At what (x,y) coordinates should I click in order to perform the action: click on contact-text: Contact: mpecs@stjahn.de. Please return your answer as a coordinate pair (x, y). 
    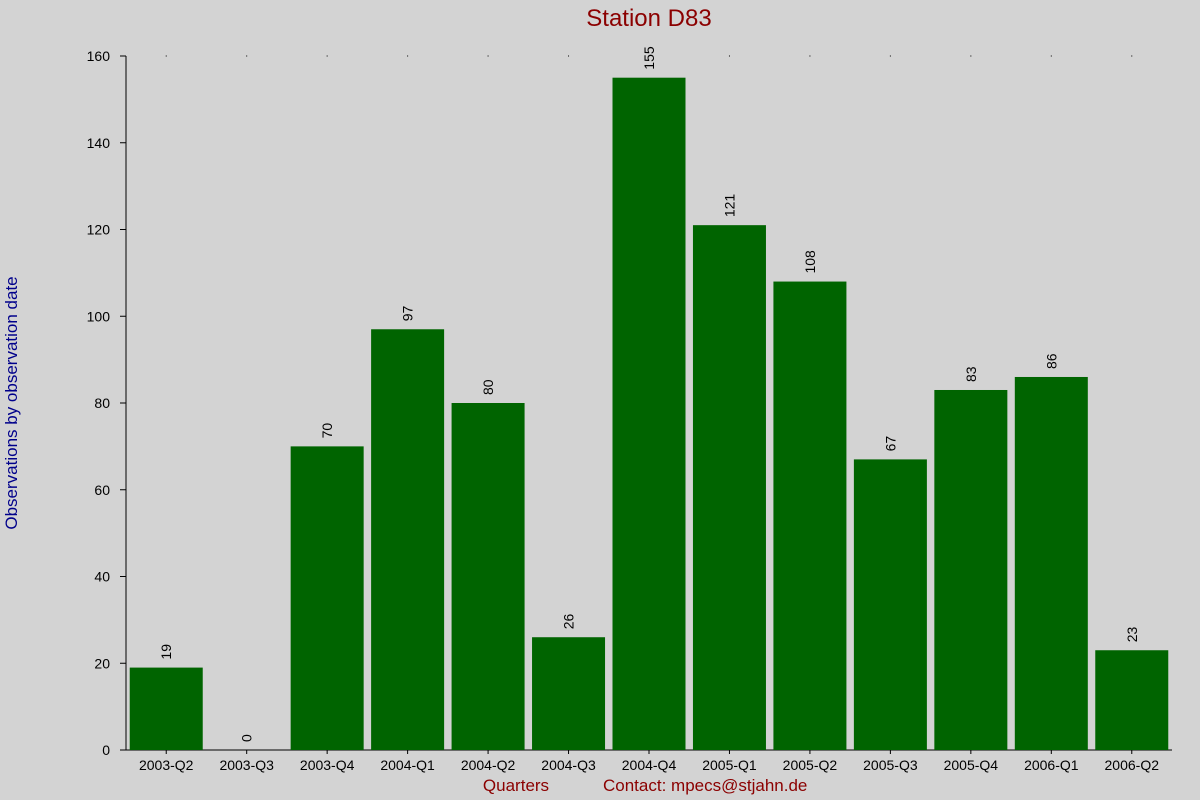
    Looking at the image, I should click on (705, 785).